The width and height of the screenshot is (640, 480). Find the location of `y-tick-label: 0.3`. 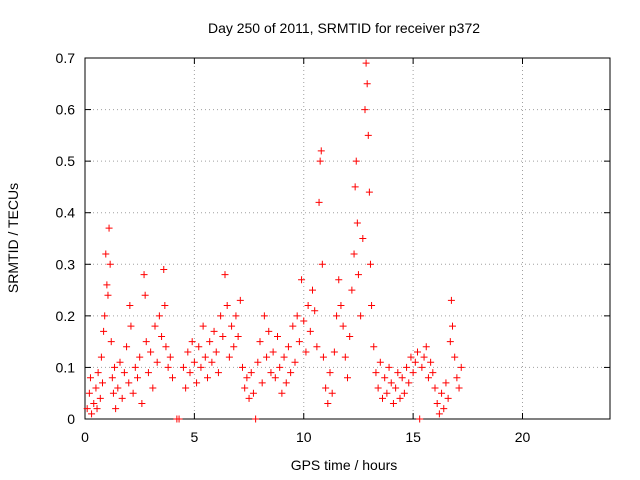

y-tick-label: 0.3 is located at coordinates (66, 264).